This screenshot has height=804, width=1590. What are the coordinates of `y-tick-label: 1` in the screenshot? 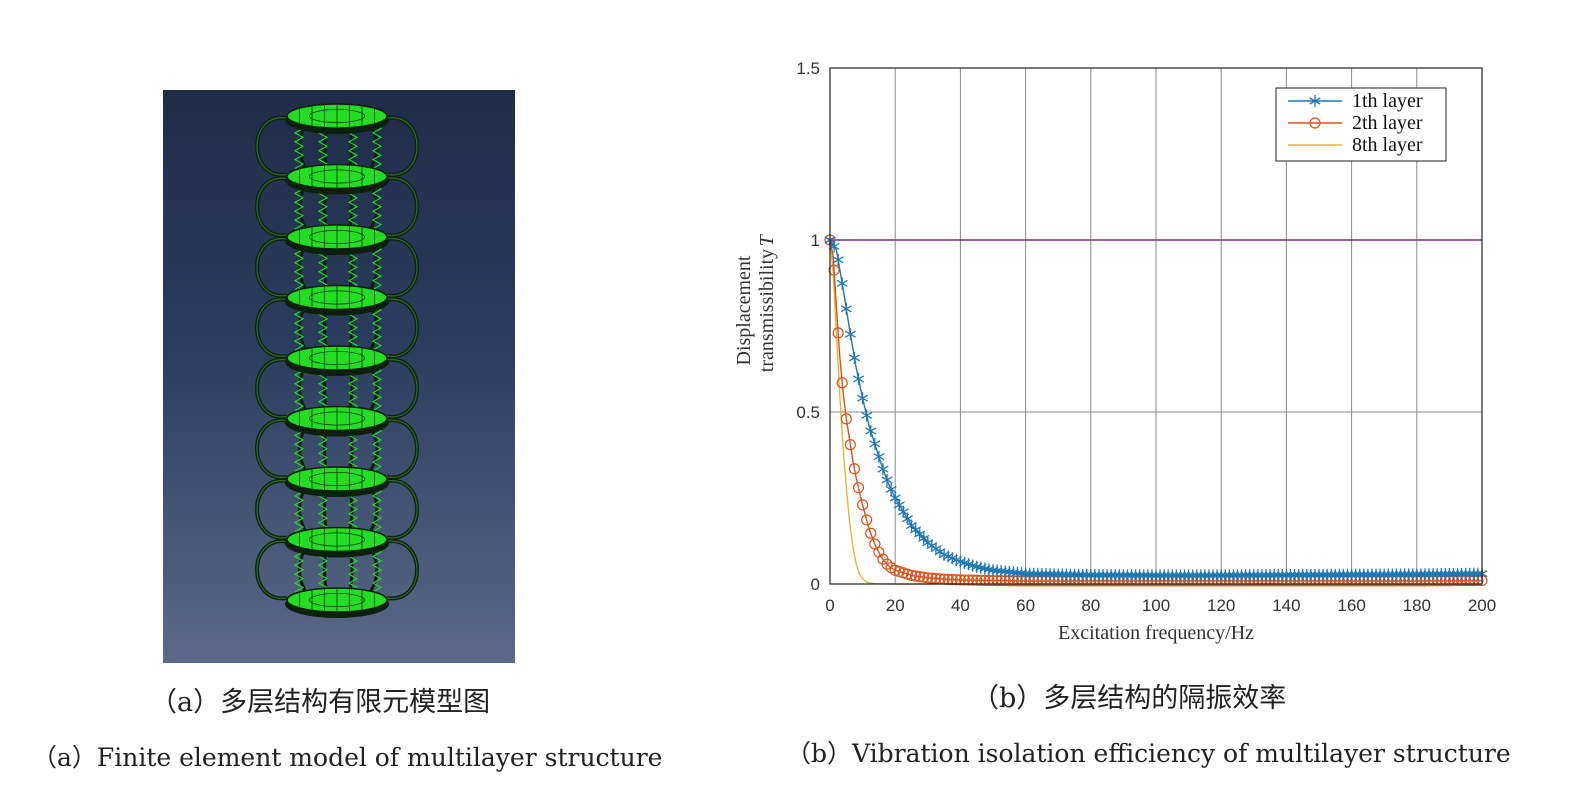 It's located at (815, 240).